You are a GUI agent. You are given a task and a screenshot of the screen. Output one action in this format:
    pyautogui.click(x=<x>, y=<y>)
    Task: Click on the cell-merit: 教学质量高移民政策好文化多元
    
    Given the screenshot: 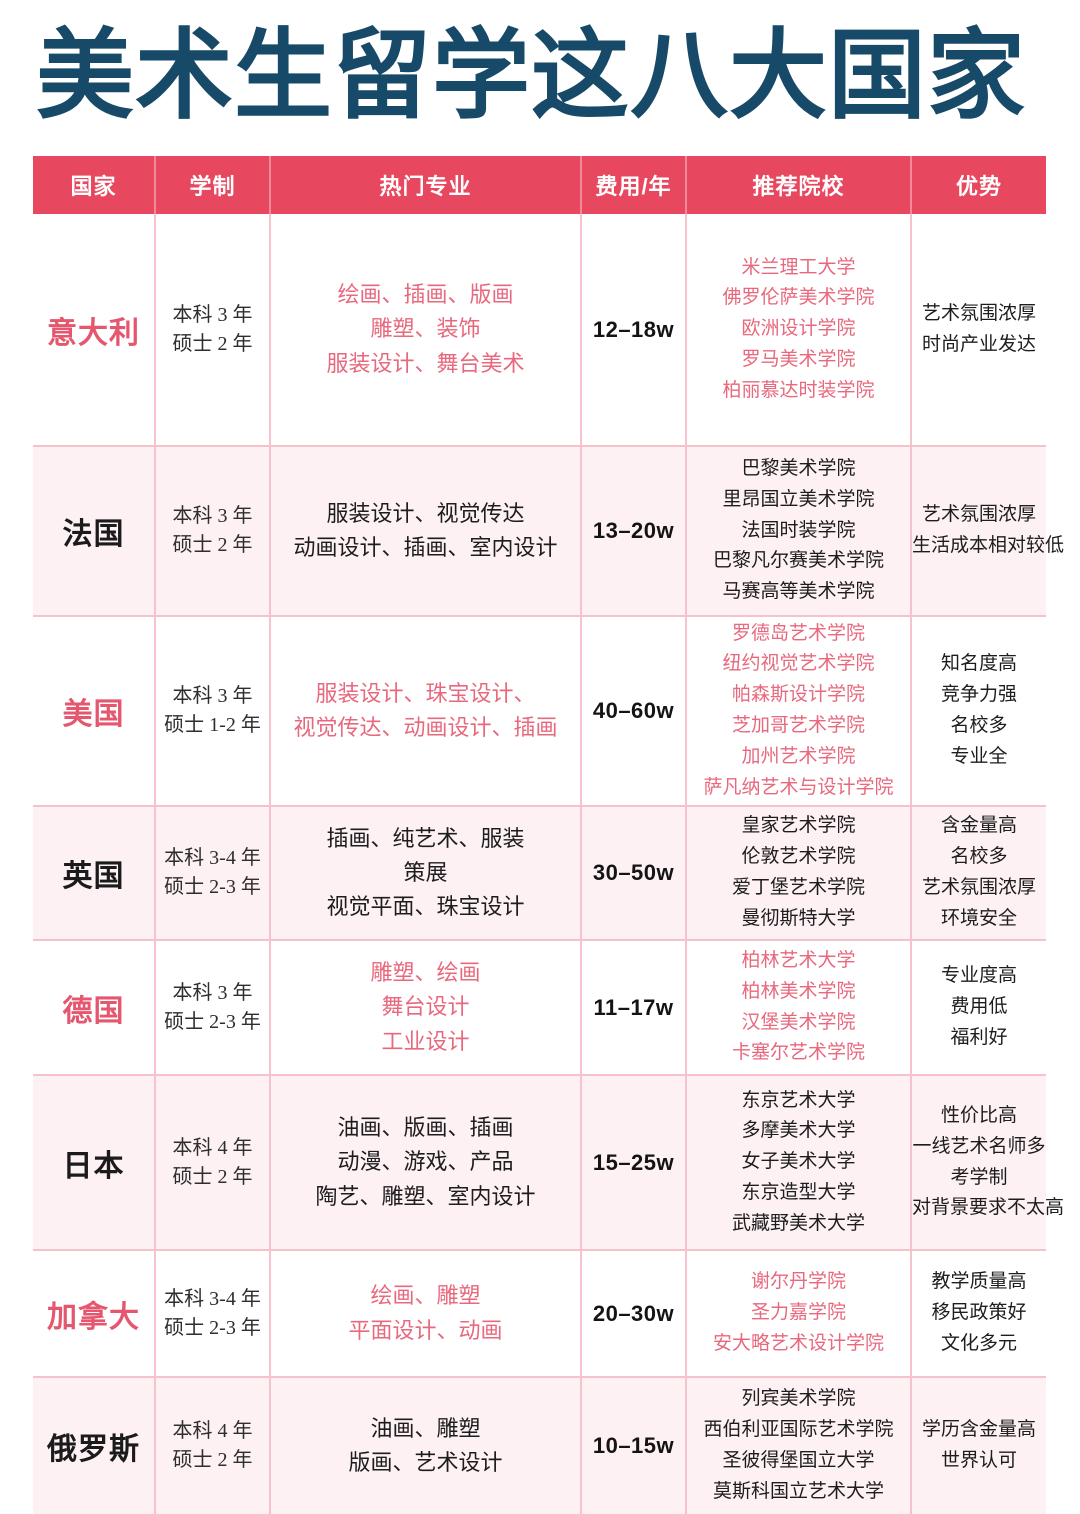 What is the action you would take?
    pyautogui.click(x=978, y=1314)
    